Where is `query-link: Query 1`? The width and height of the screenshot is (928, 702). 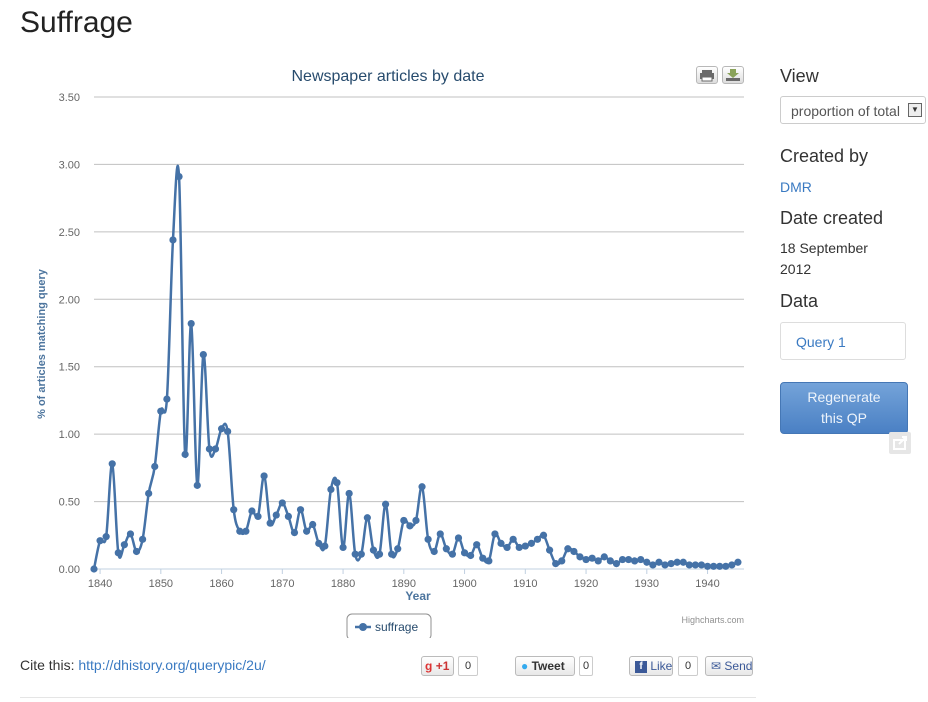
query-link: Query 1 is located at coordinates (821, 342).